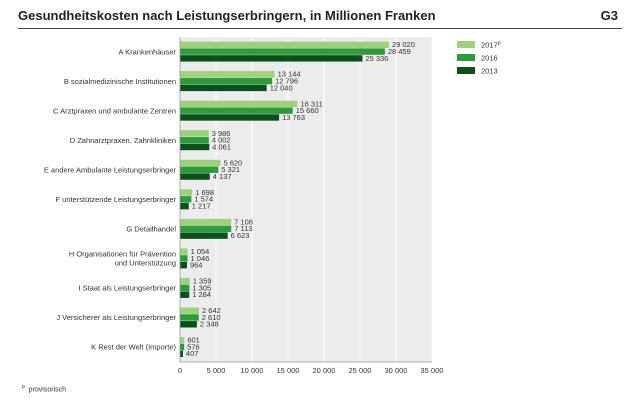 The image size is (640, 401). Describe the element at coordinates (222, 176) in the screenshot. I see `data-label: 4 137` at that location.